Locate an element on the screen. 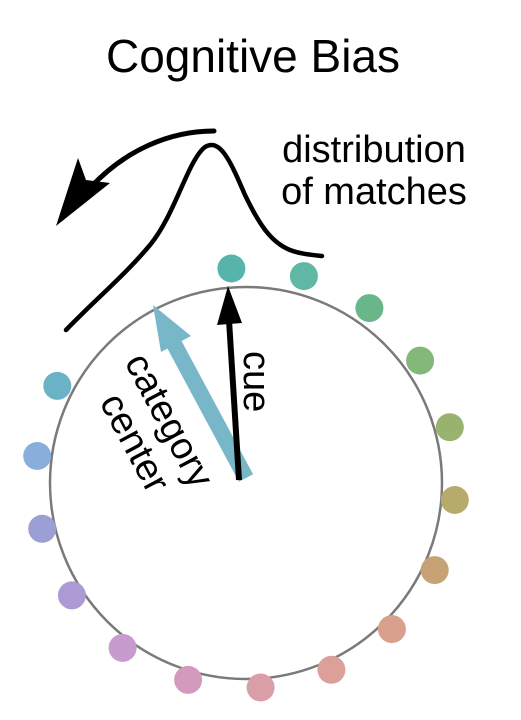  cue-arrow is located at coordinates (229, 383).